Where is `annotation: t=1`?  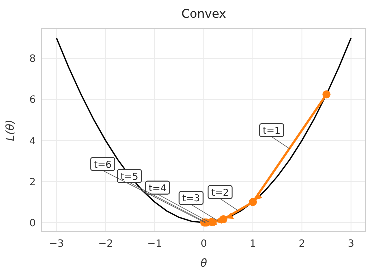 annotation: t=1 is located at coordinates (272, 131).